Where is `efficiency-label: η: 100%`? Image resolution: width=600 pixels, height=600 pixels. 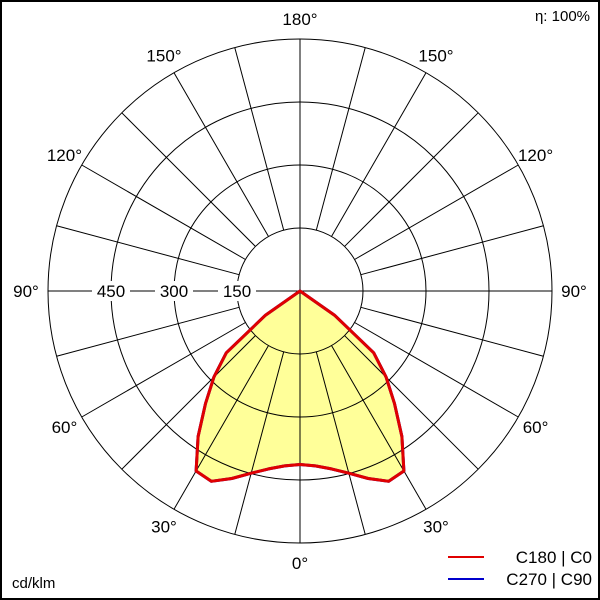
efficiency-label: η: 100% is located at coordinates (562, 16).